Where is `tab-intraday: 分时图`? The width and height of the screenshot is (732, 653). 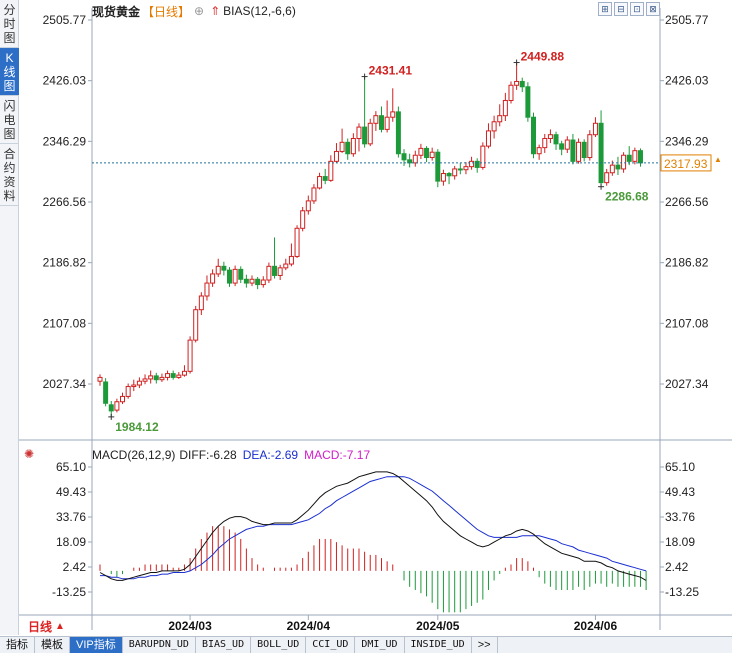
tab-intraday: 分时图 is located at coordinates (9, 24).